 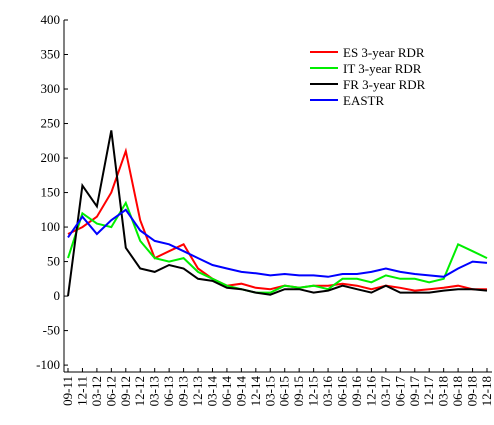 I want to click on x-tick-label: 12-14, so click(x=255, y=391).